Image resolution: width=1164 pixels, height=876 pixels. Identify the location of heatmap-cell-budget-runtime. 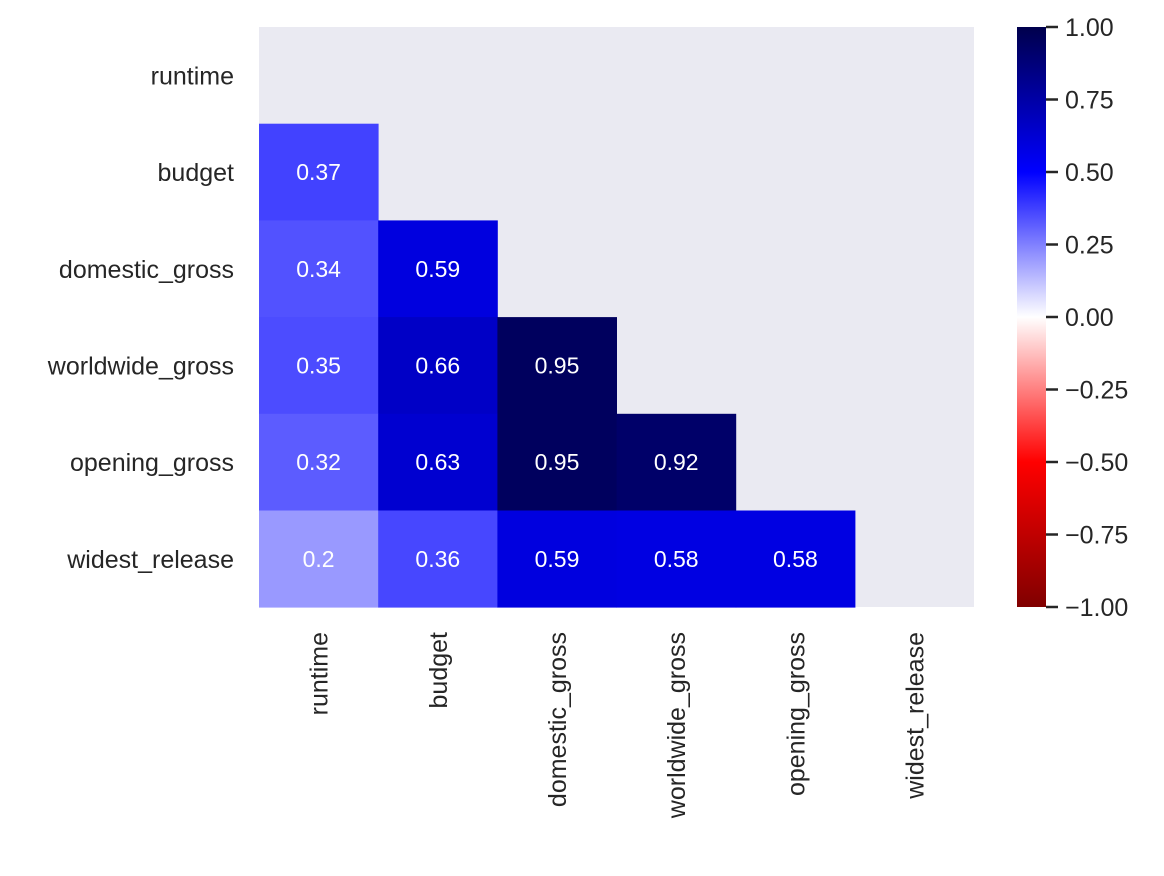
(319, 172).